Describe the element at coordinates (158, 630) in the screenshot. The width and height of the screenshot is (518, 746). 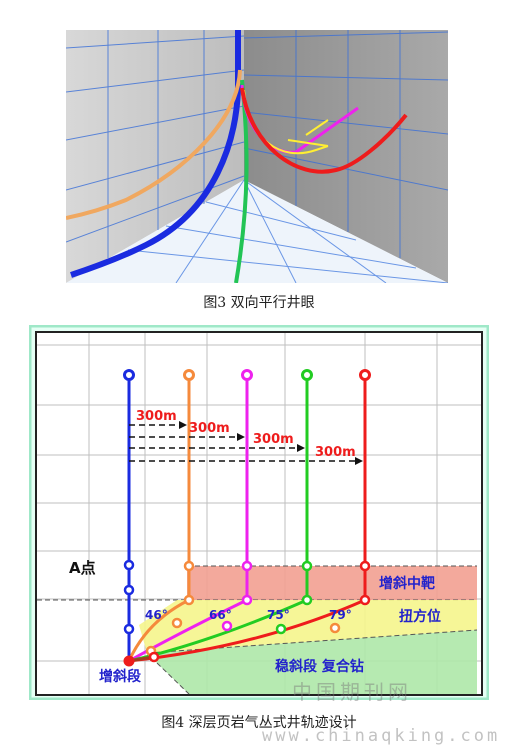
I see `well-2-curve` at that location.